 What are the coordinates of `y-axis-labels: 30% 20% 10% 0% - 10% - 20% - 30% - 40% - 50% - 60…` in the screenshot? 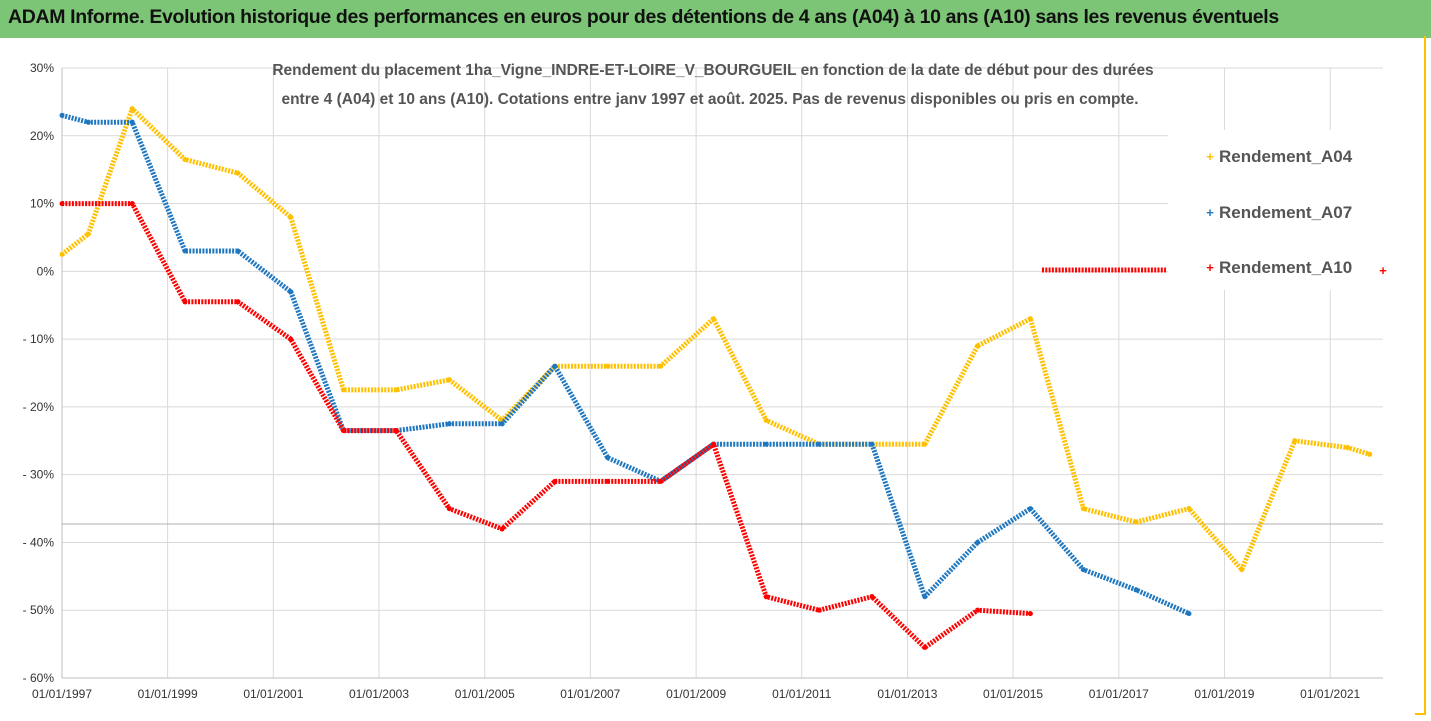 It's located at (39, 373).